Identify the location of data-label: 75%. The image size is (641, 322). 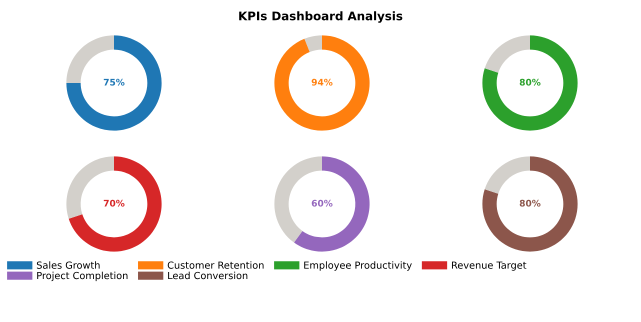
(114, 82).